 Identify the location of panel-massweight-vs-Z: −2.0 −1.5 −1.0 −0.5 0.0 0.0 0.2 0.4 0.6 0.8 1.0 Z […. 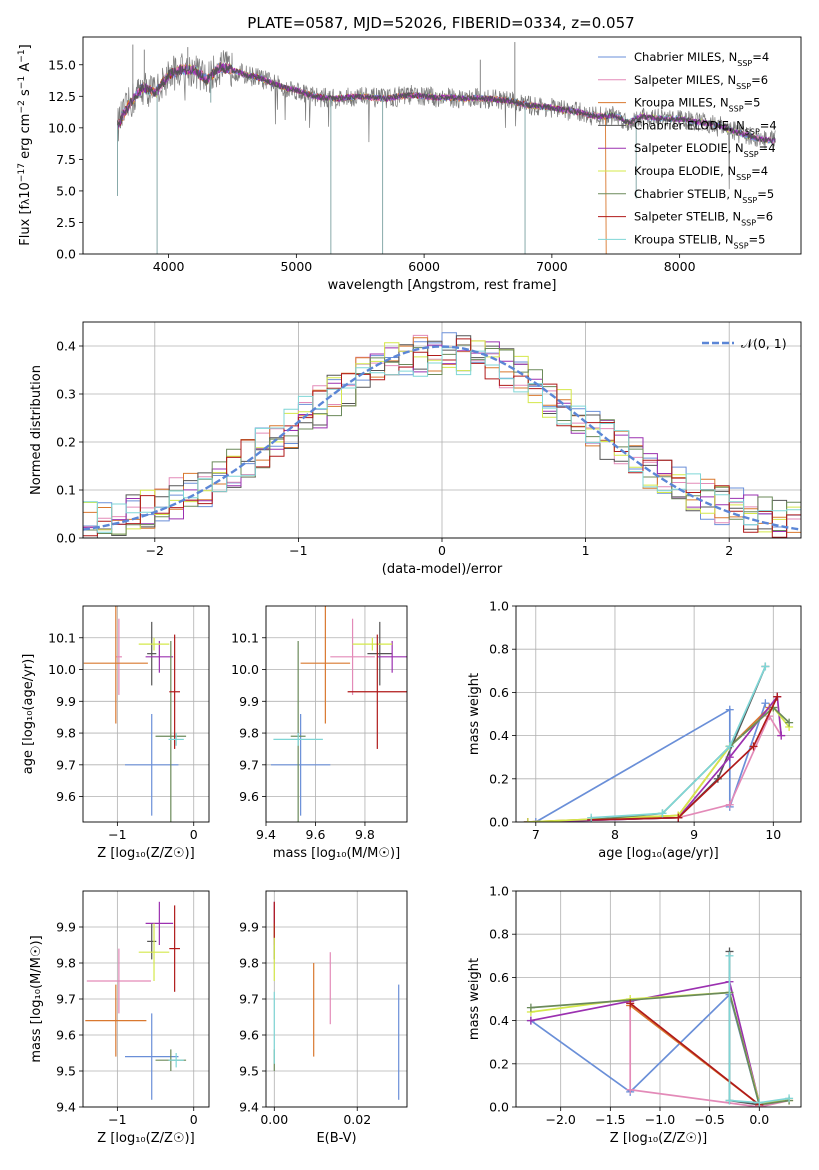
(634, 1015).